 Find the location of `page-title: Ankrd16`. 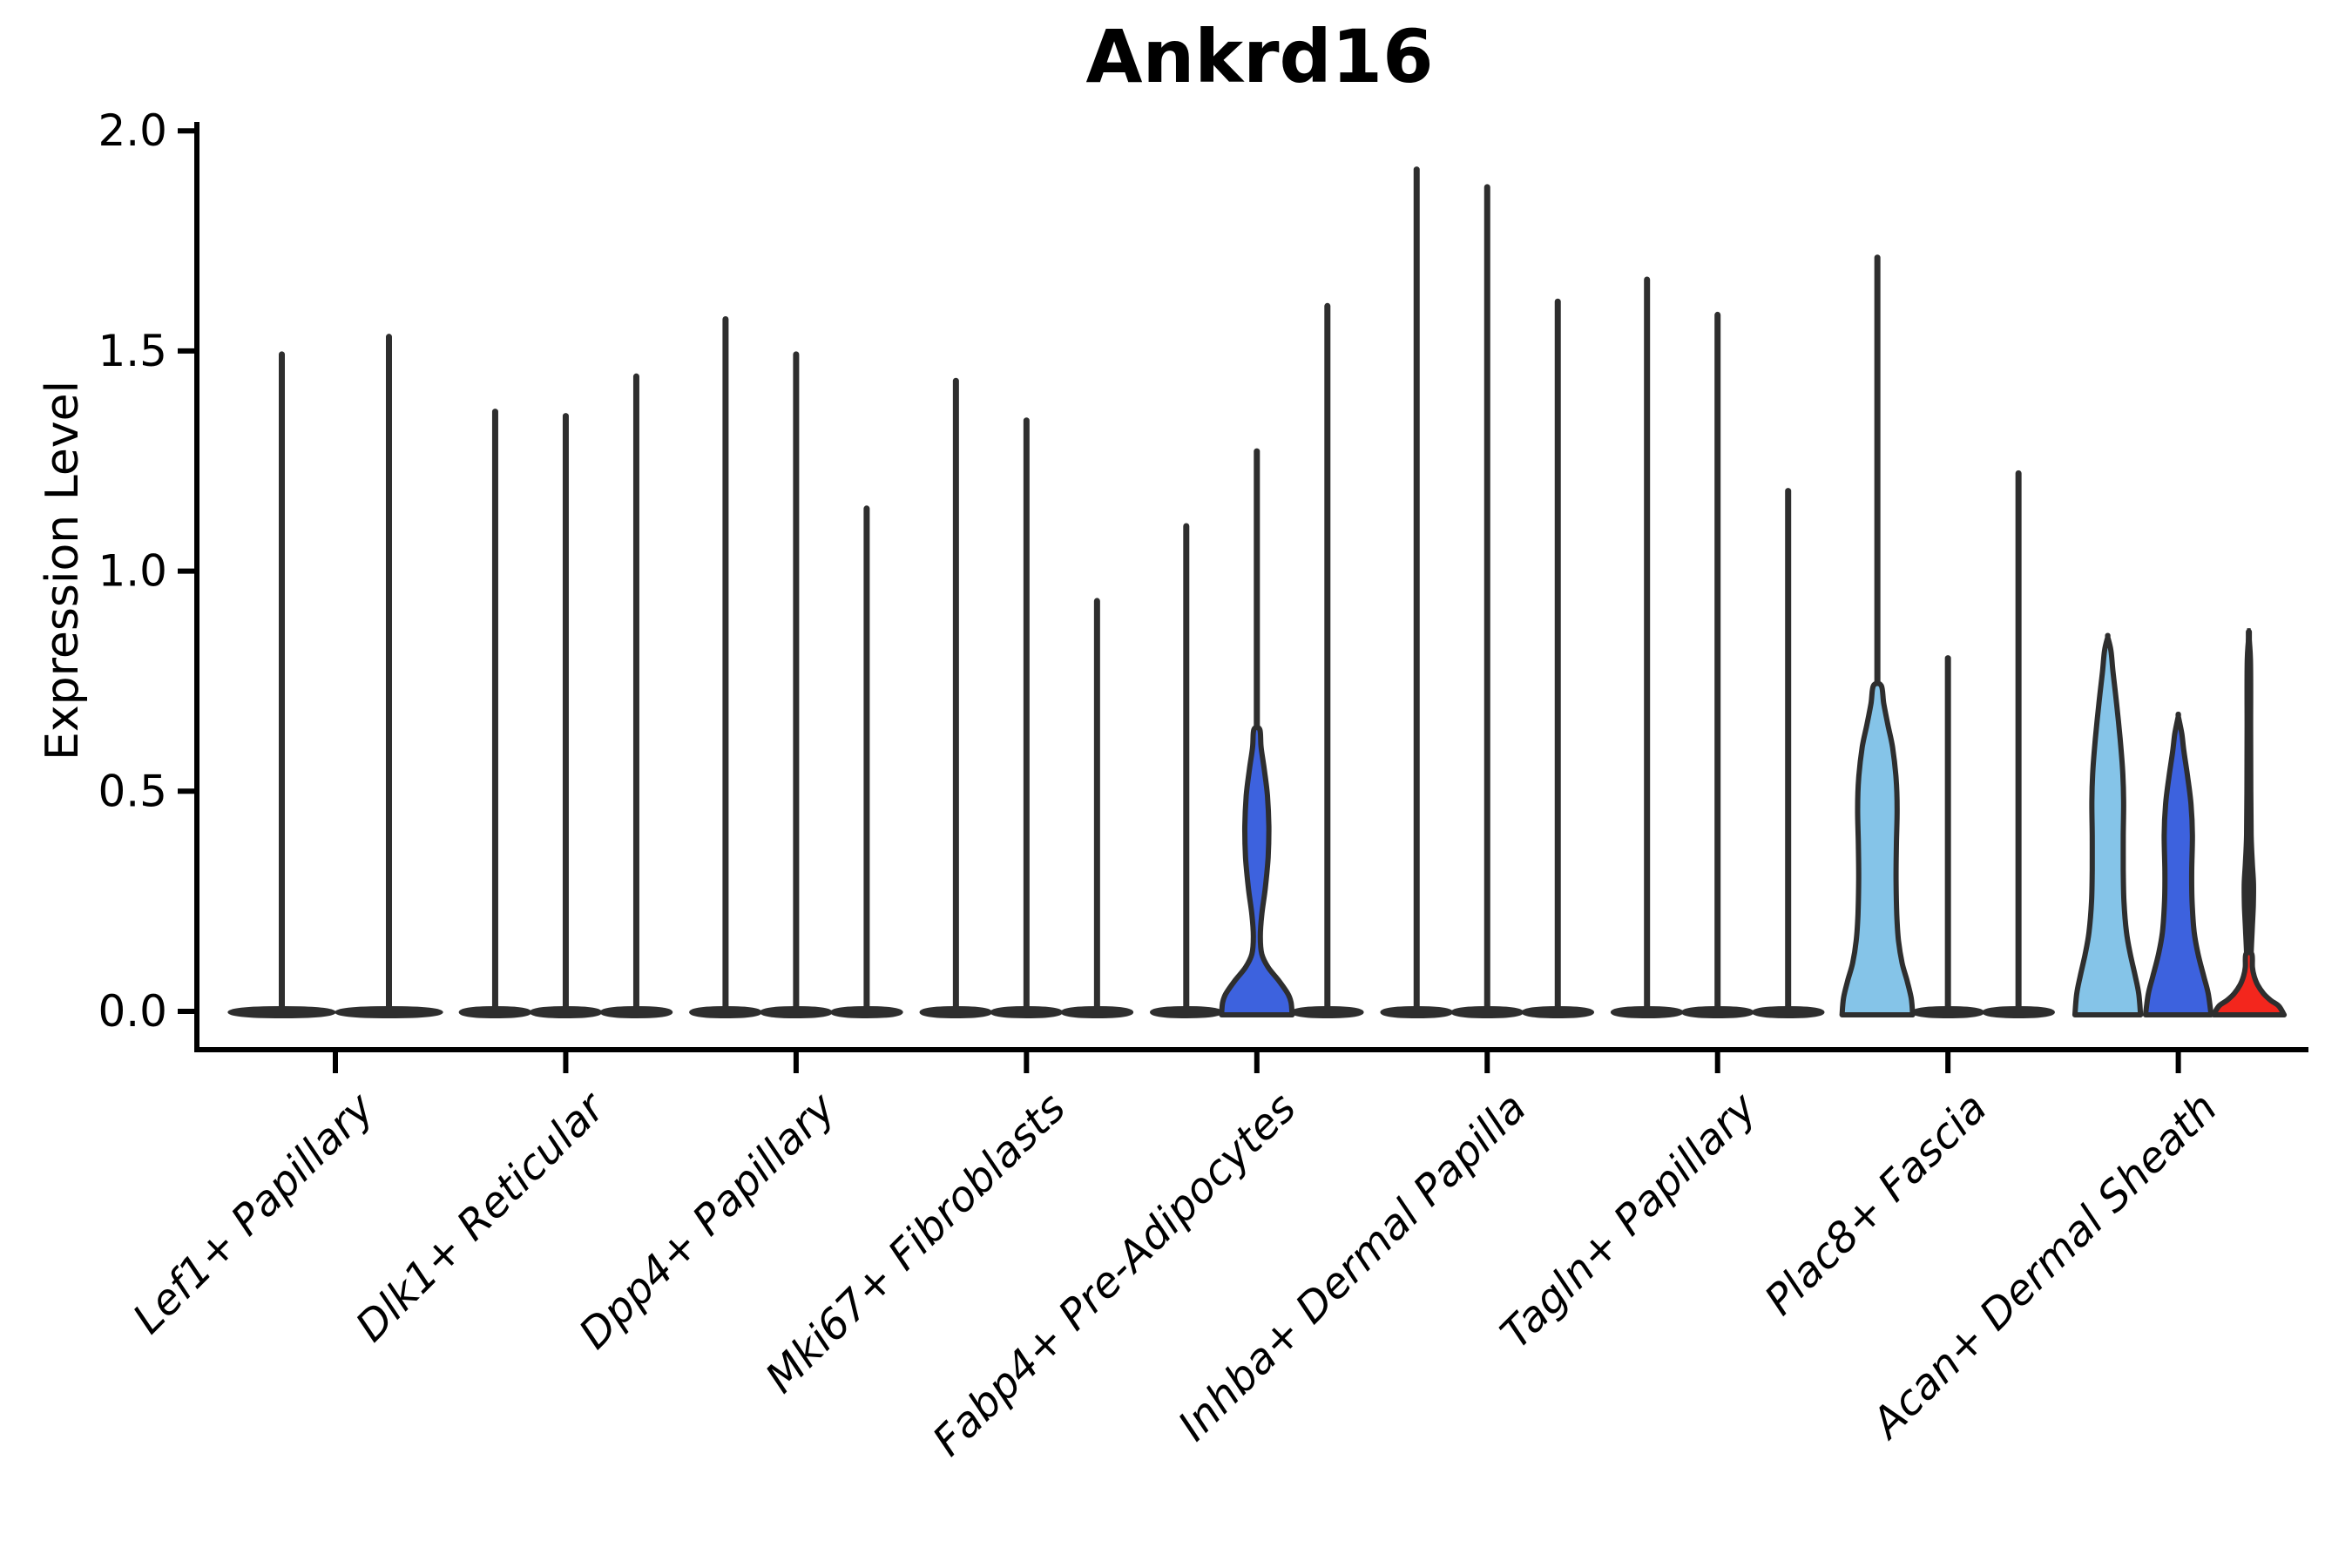

page-title: Ankrd16 is located at coordinates (1260, 56).